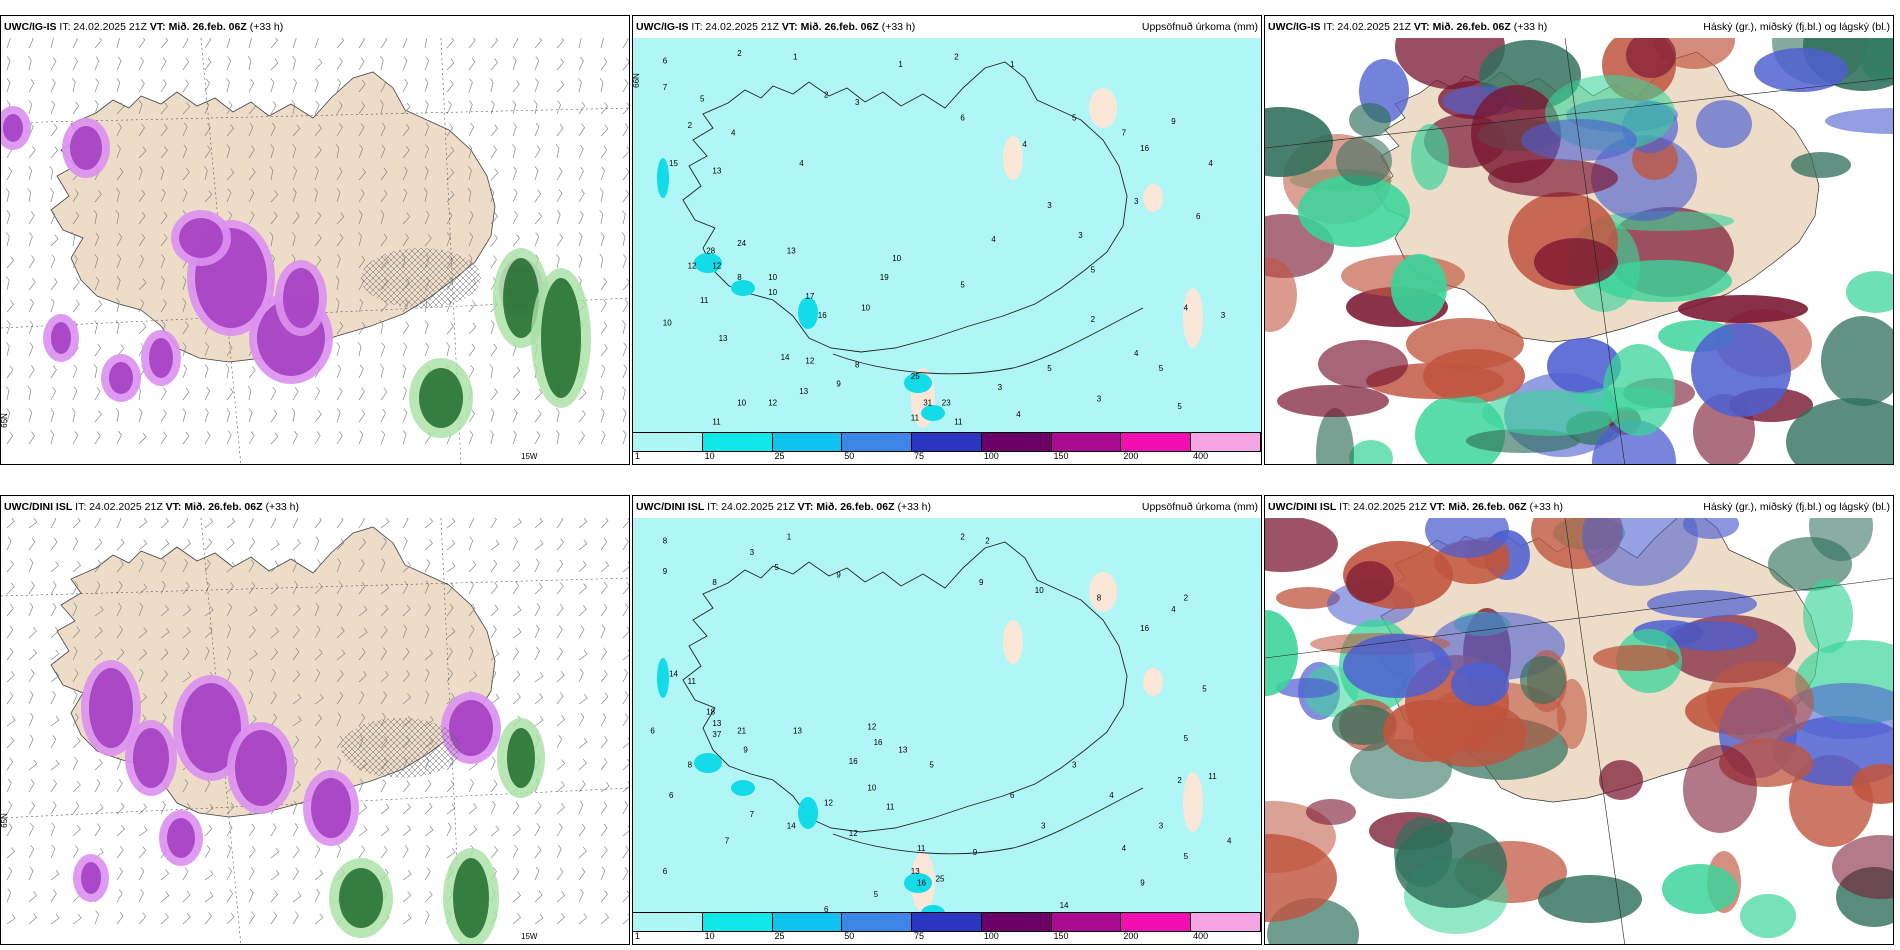  Describe the element at coordinates (710, 711) in the screenshot. I see `precip-value-label: 18` at that location.